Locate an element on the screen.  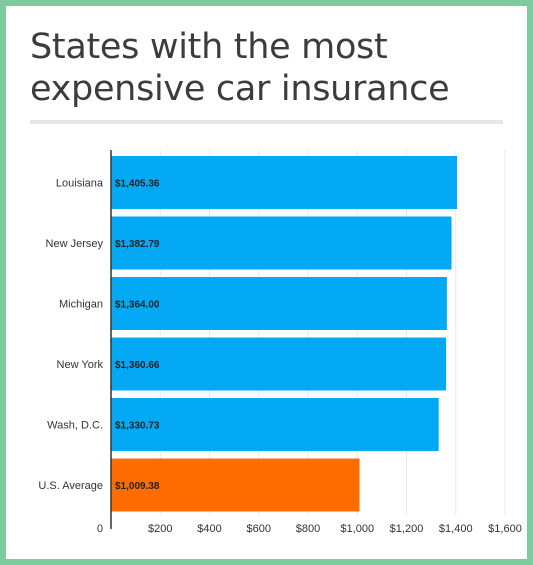
data-label: $1,009.38 is located at coordinates (137, 486).